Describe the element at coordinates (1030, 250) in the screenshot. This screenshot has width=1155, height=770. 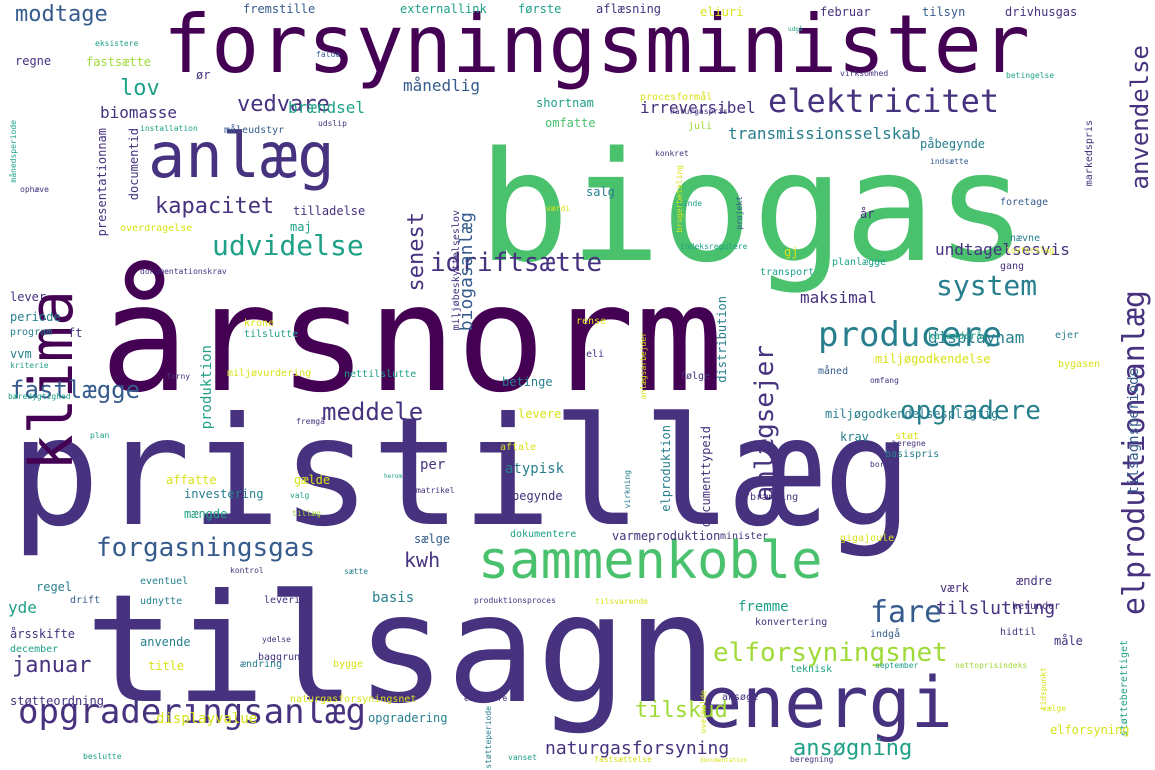
I see `word-lovforslag: lovforslag` at that location.